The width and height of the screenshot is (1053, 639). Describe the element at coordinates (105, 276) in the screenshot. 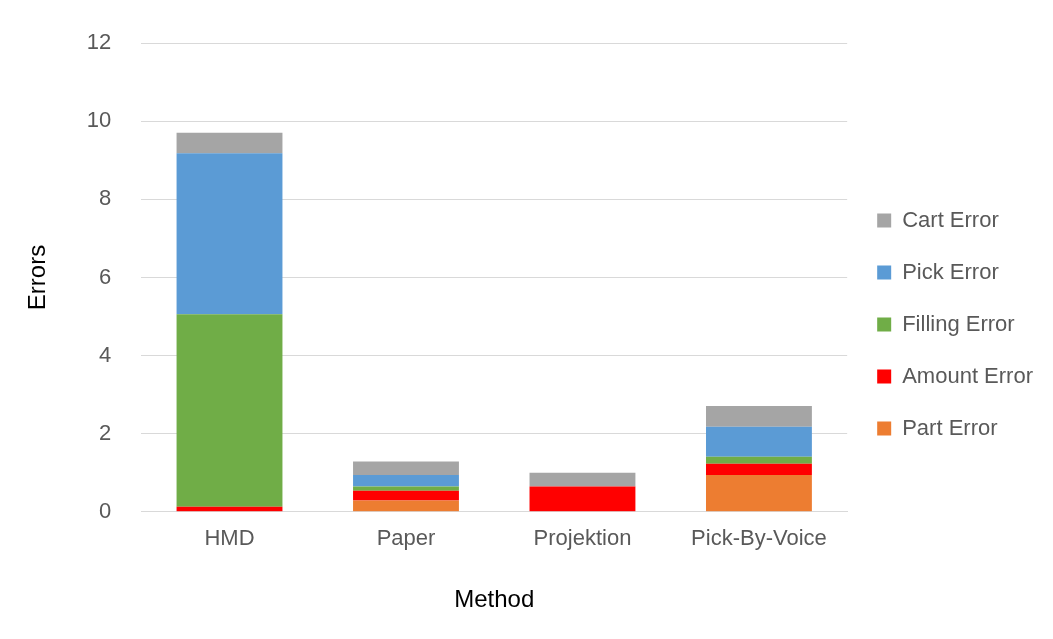

I see `y-tick-label: 6` at that location.